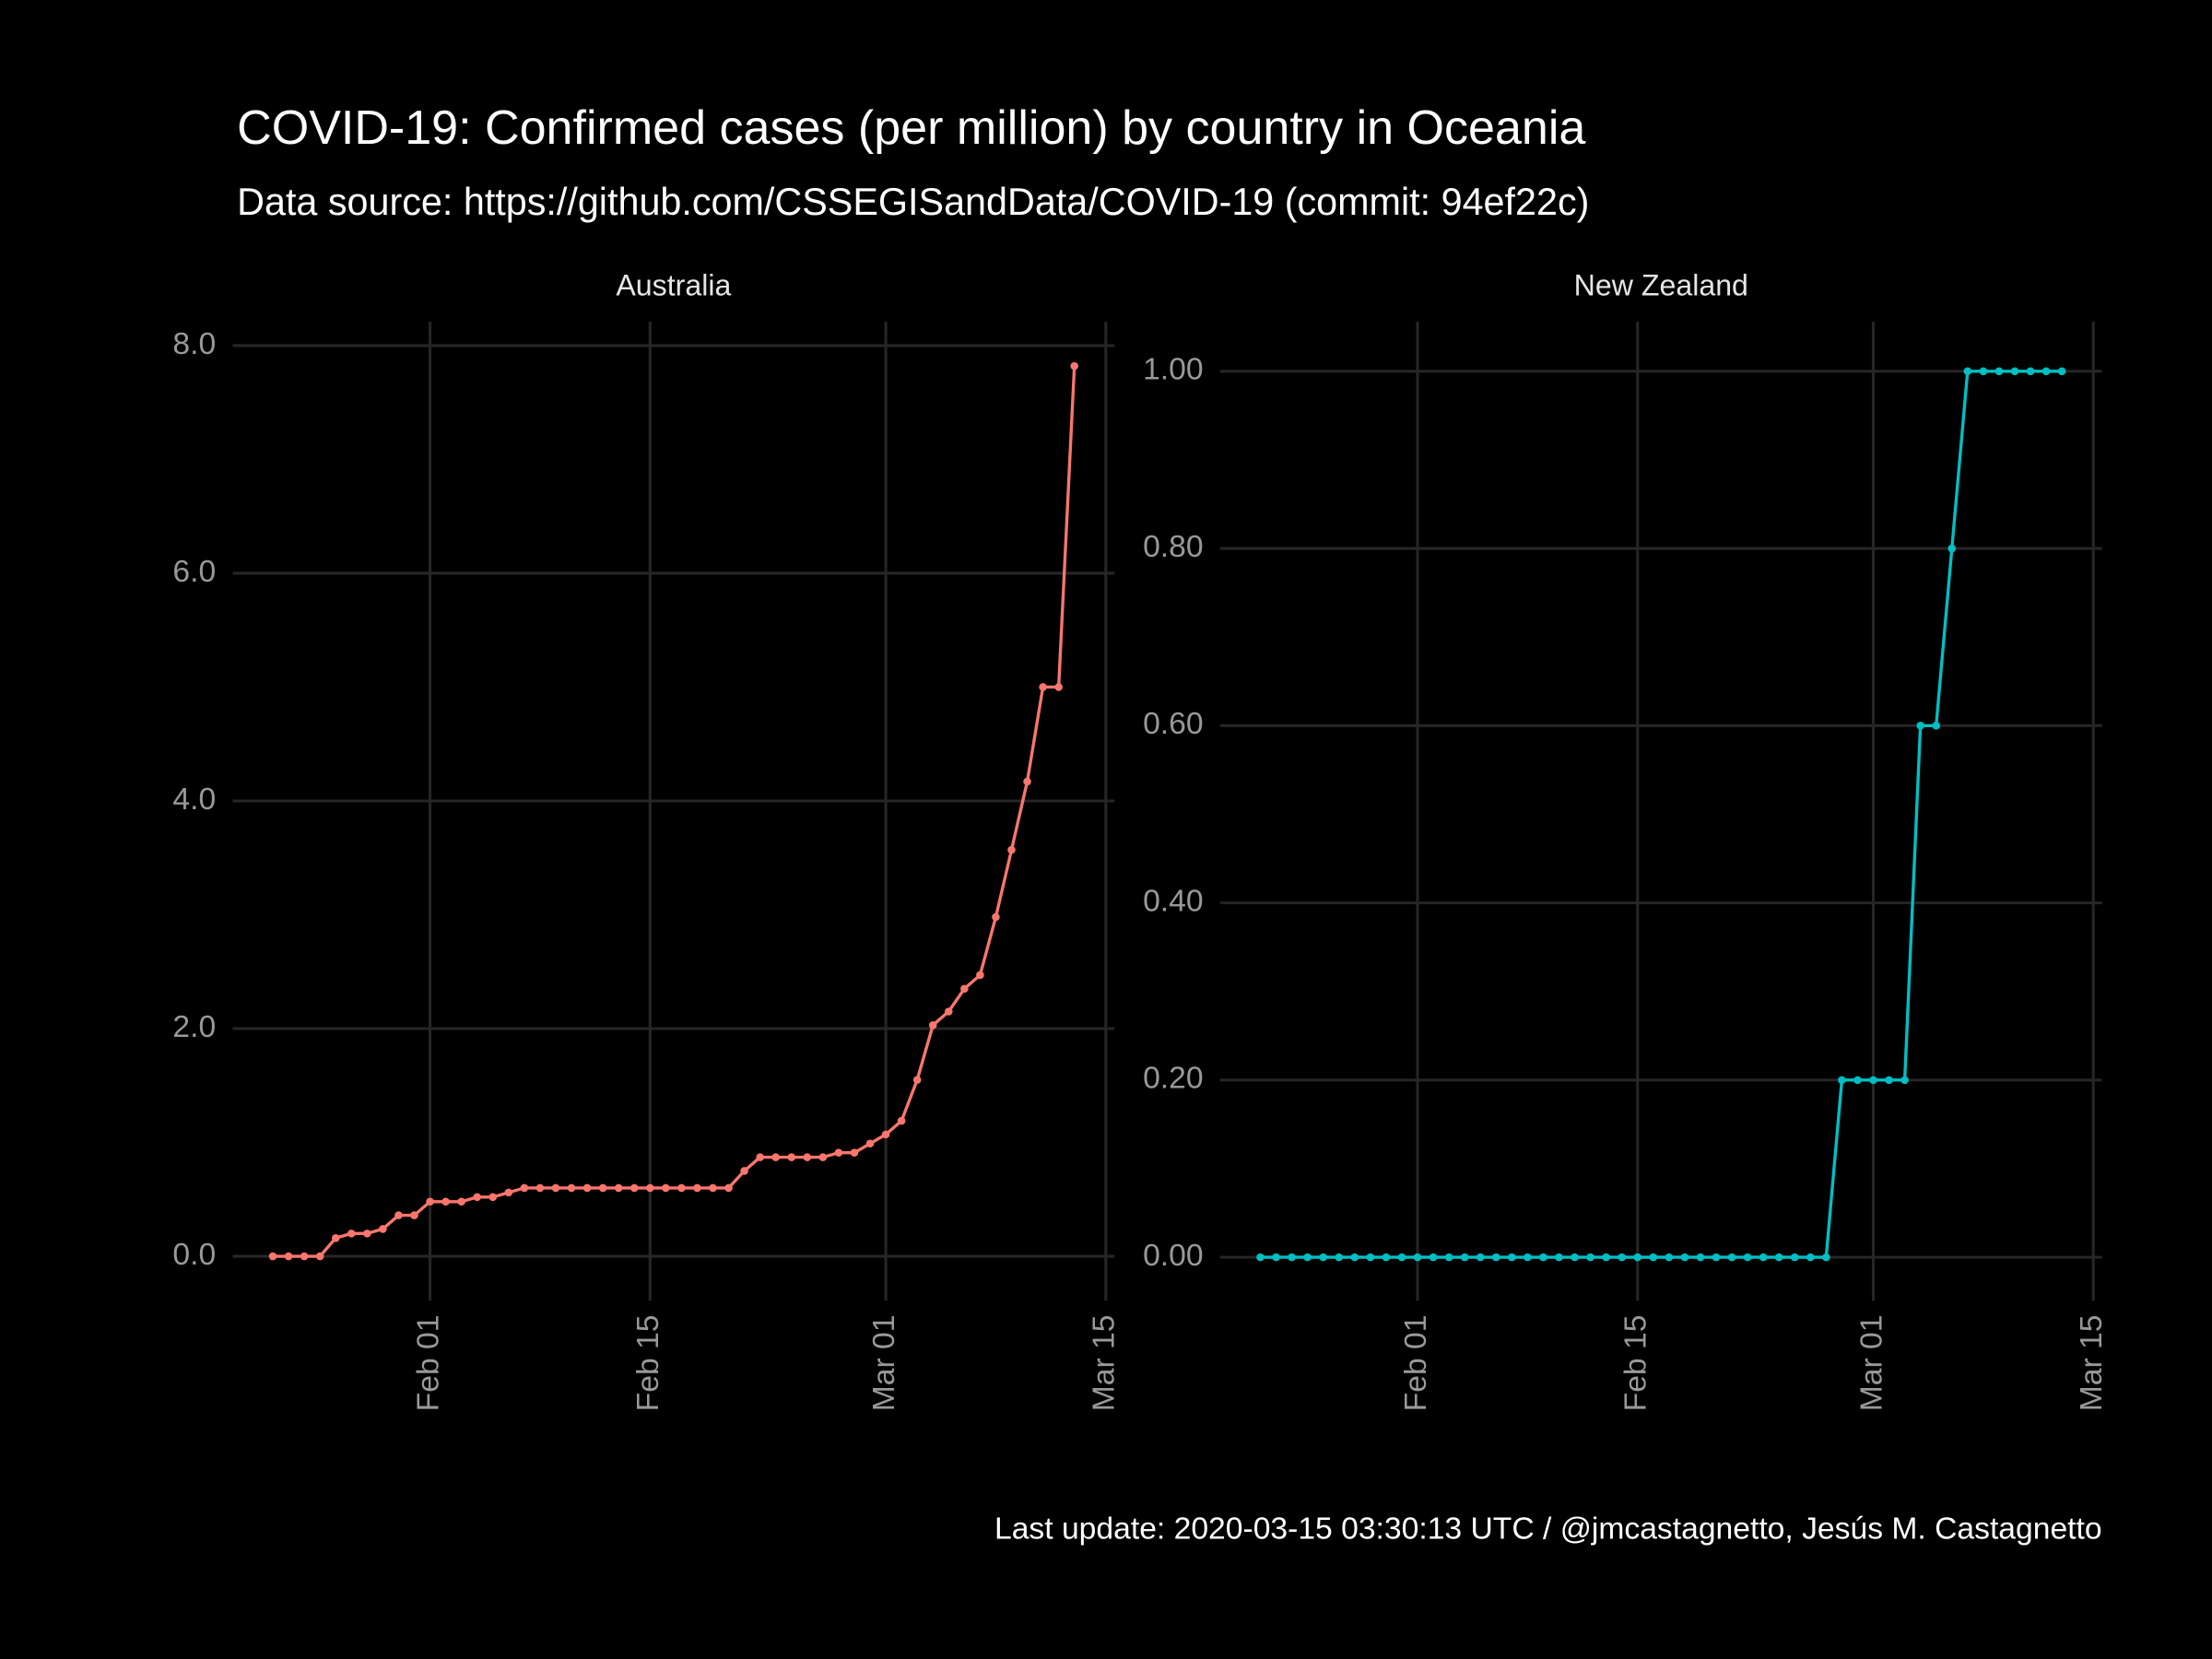 The width and height of the screenshot is (2212, 1659). What do you see at coordinates (1173, 901) in the screenshot?
I see `y-tick-label: 0.40` at bounding box center [1173, 901].